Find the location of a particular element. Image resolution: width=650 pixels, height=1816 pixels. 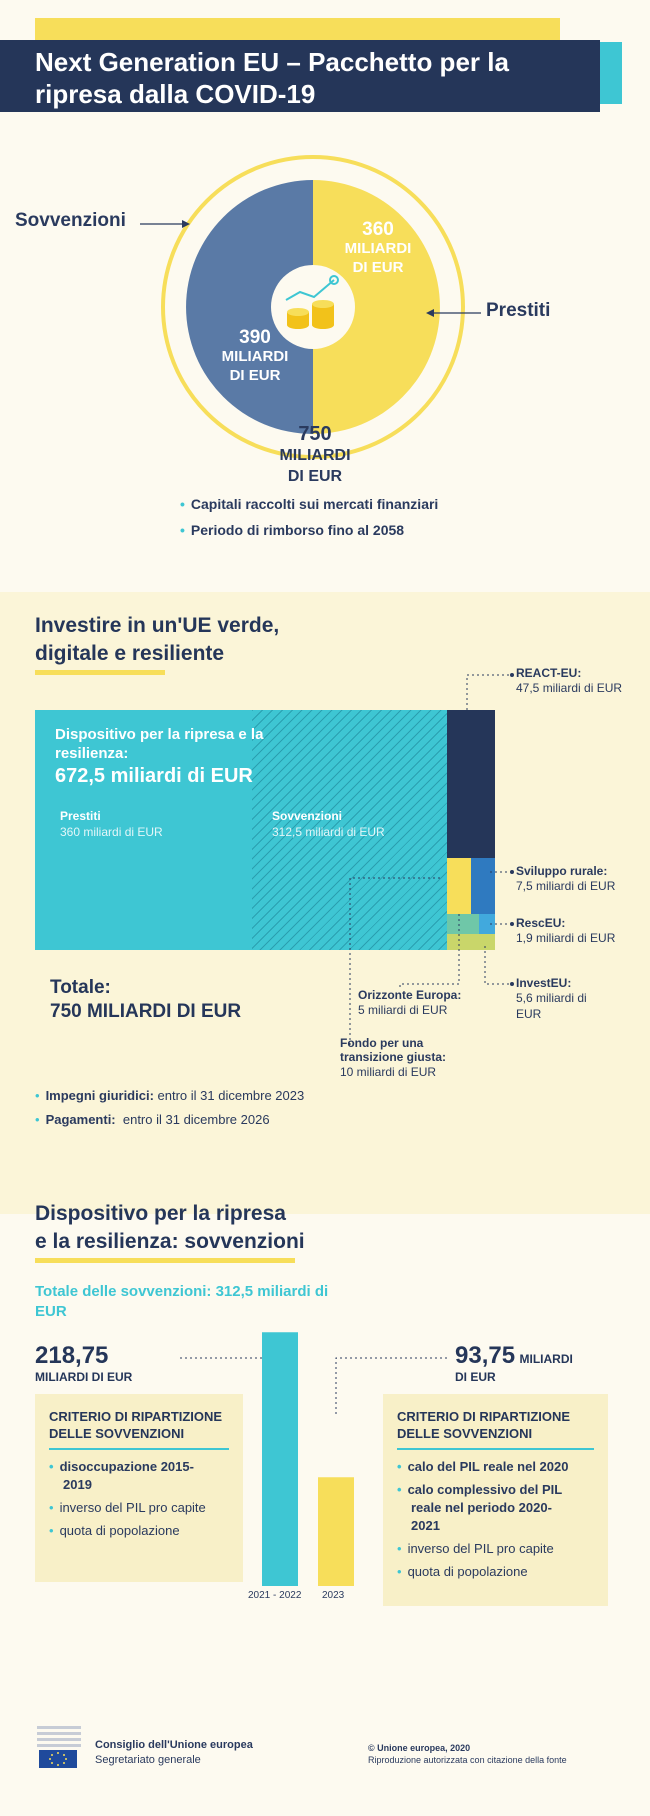

left-criterion: • disoccupazione 2015- 2019 is located at coordinates (139, 1476).